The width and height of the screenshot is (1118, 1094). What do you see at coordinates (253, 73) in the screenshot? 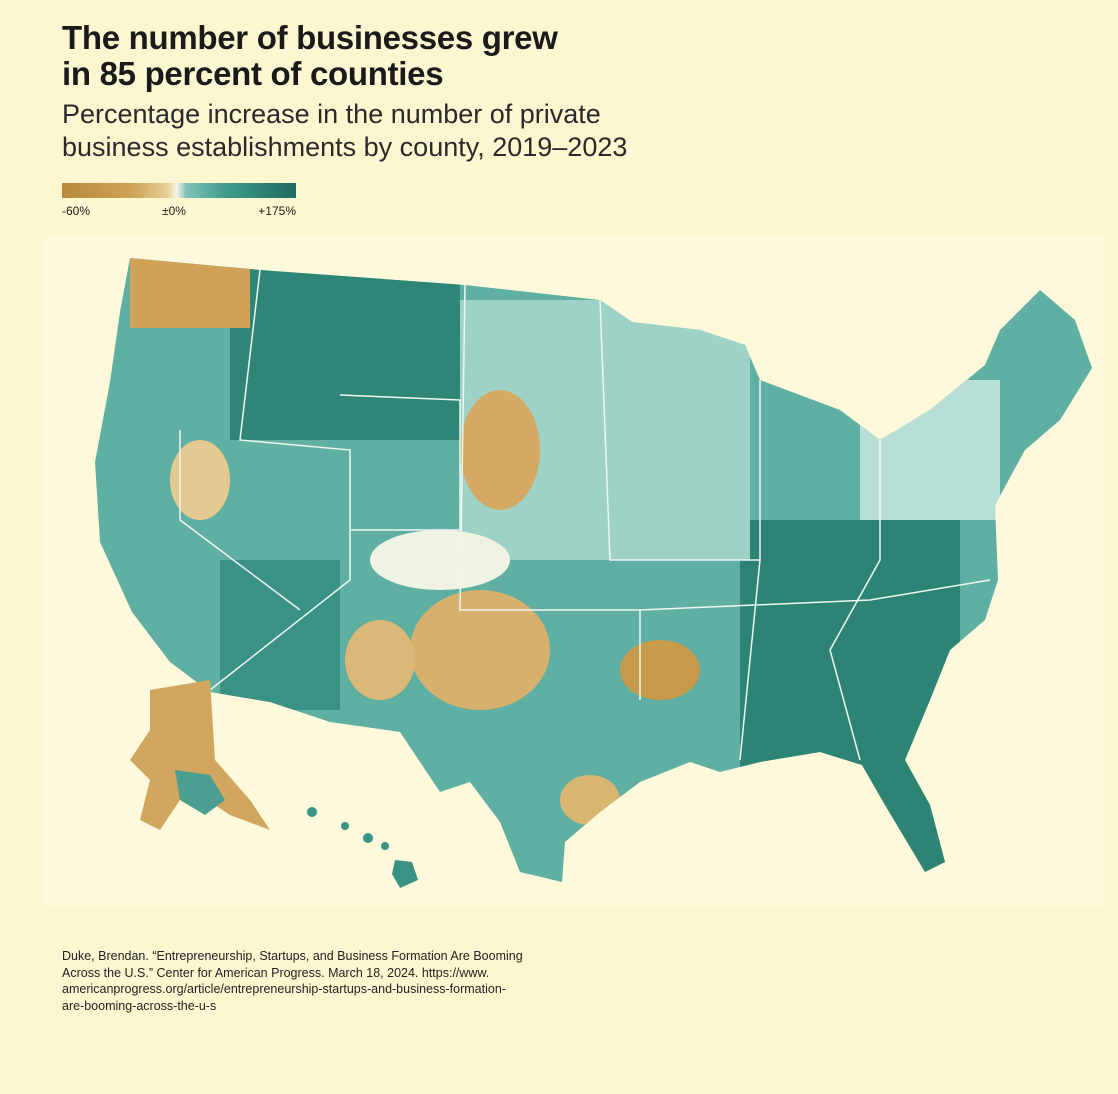
I see `title-line: in 85 percent of counties` at bounding box center [253, 73].